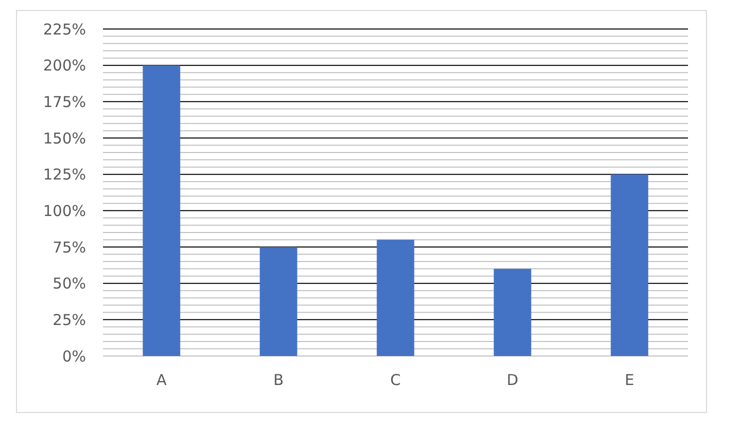  Describe the element at coordinates (64, 29) in the screenshot. I see `y-tick-label: 225%` at that location.